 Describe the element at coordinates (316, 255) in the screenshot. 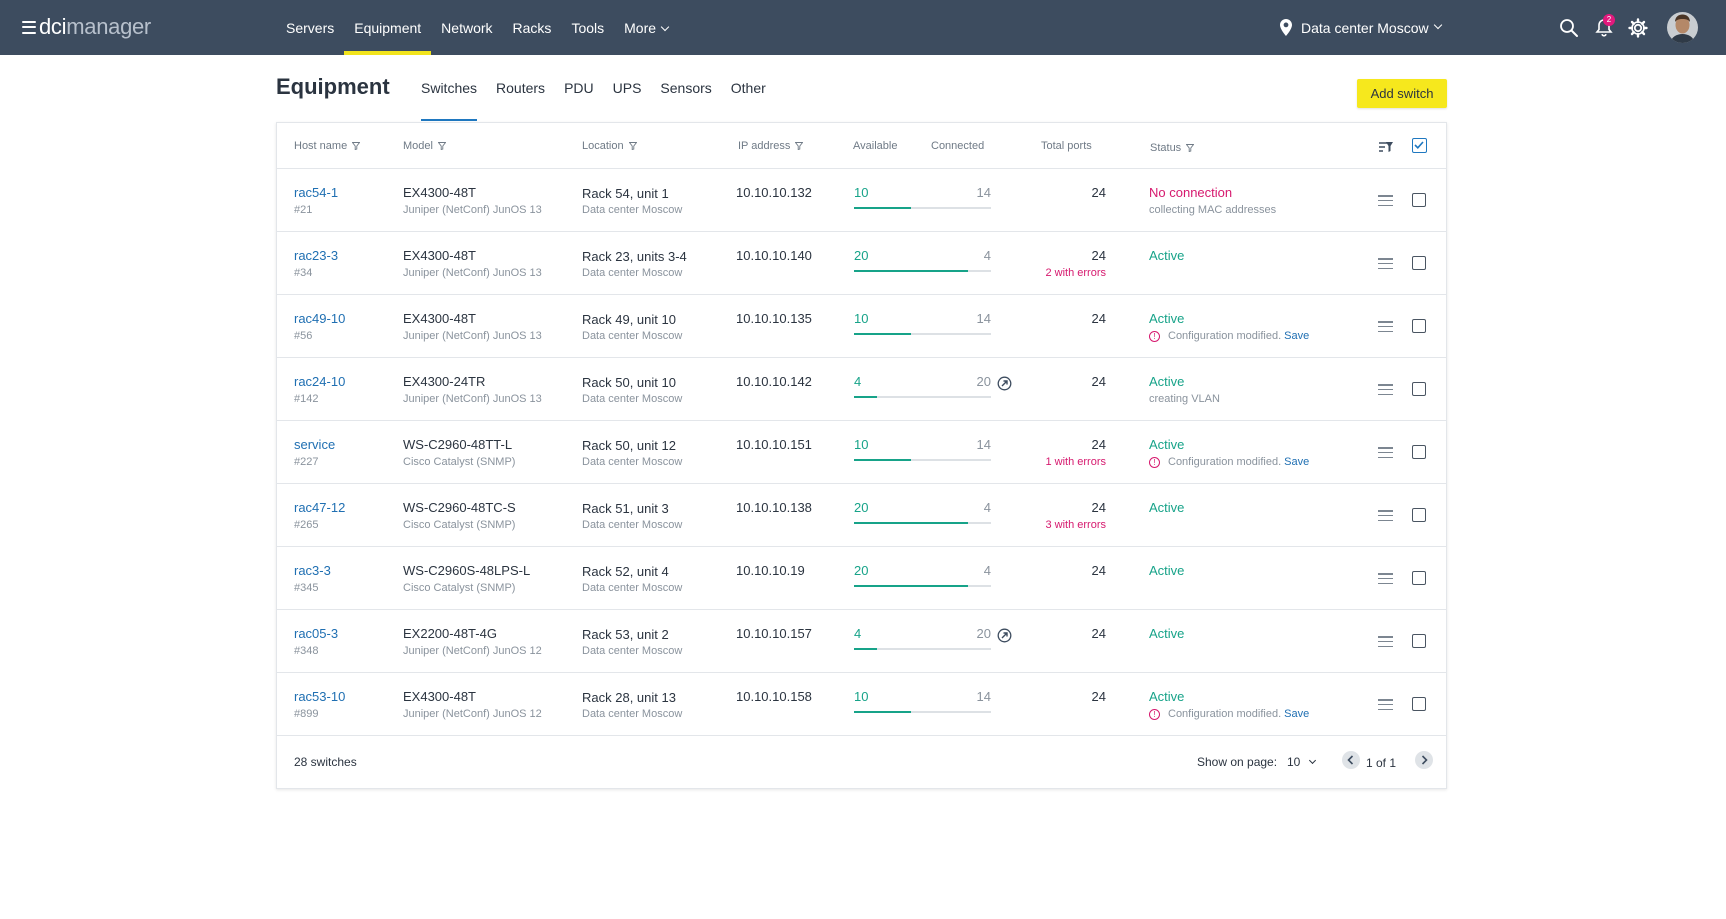

I see `host-name-link: rac23-3` at that location.